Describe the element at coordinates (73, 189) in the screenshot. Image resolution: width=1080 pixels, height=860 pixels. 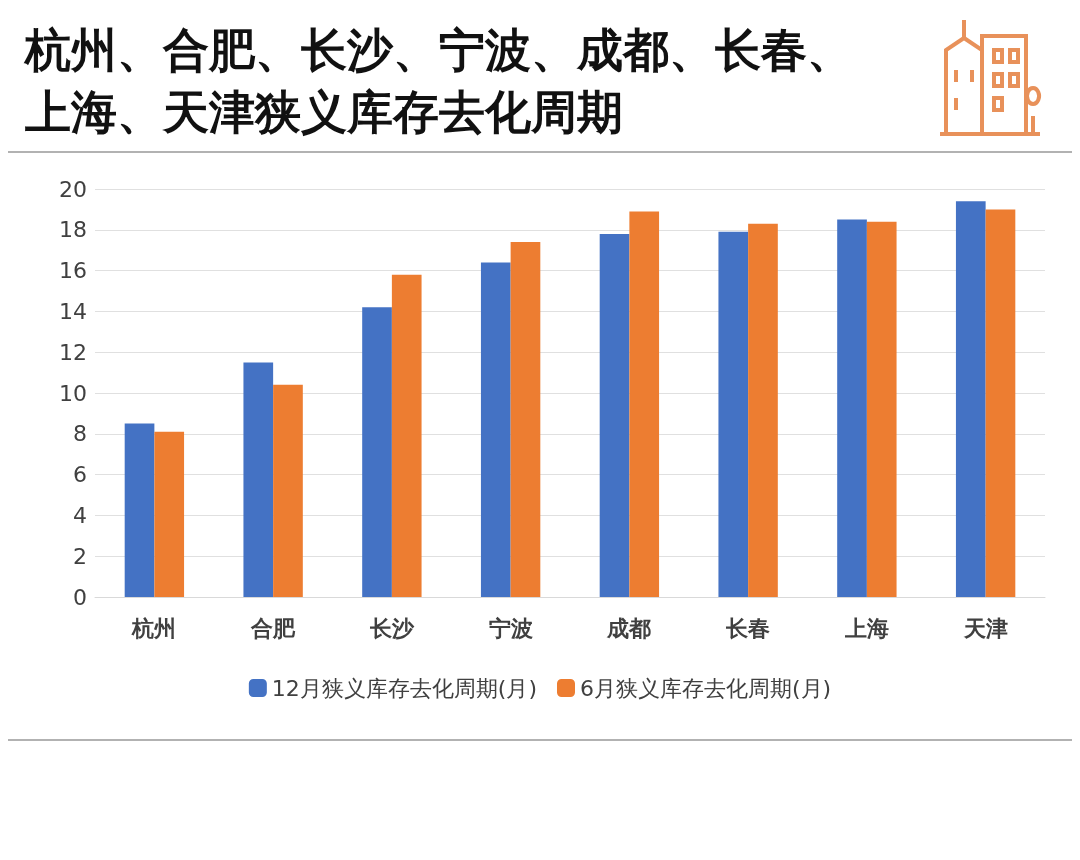
I see `y-tick-label: 20` at that location.